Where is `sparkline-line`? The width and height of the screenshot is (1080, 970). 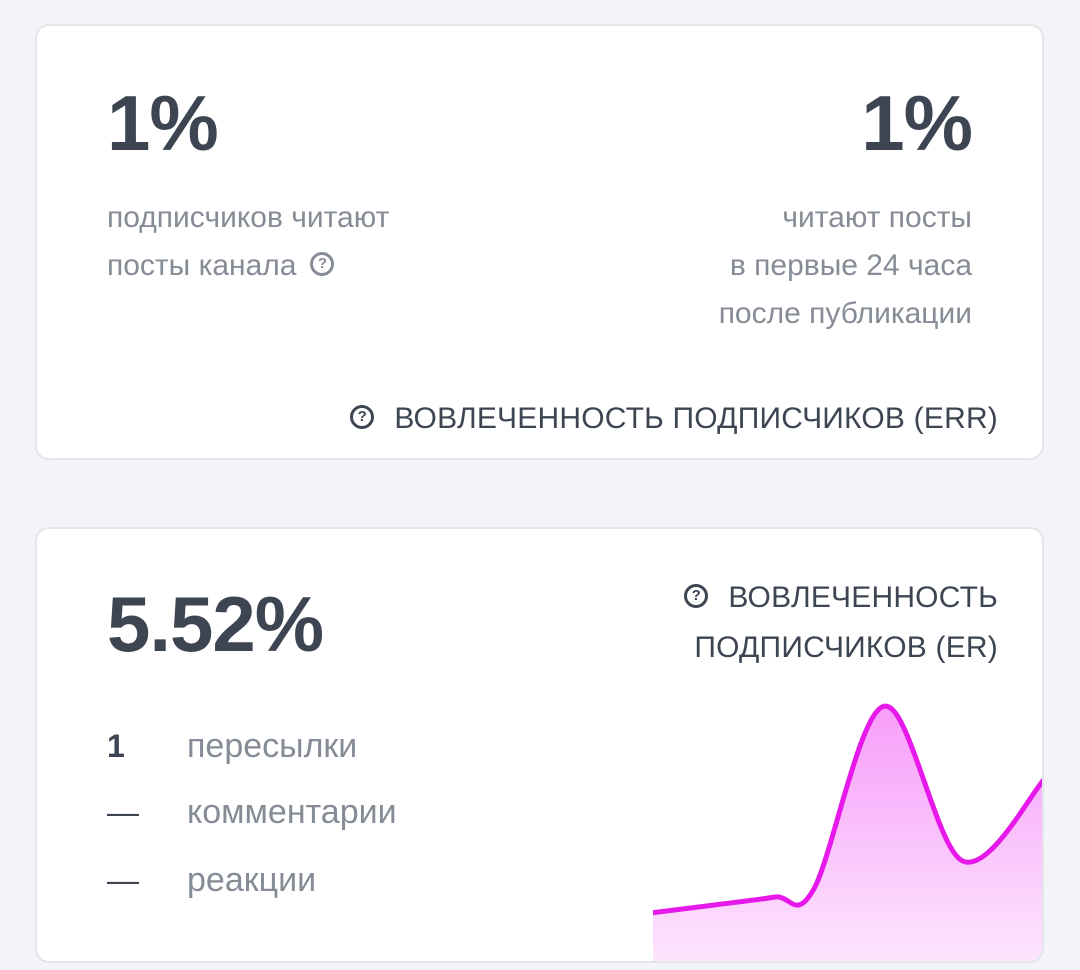
sparkline-line is located at coordinates (847, 809).